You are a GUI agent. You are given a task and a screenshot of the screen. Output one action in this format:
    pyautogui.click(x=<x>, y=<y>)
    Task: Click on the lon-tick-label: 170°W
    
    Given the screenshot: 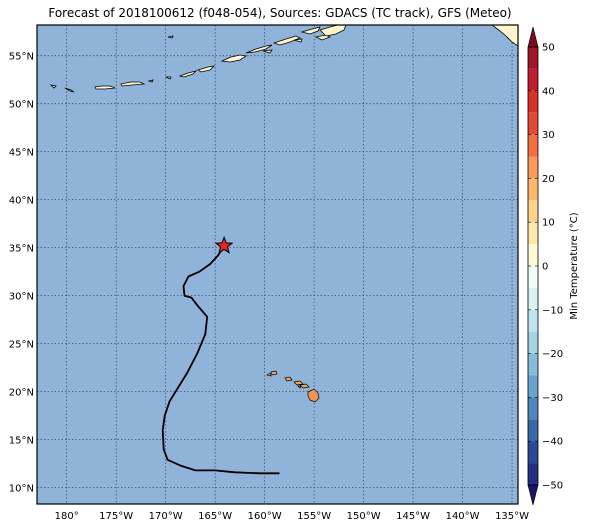 What is the action you would take?
    pyautogui.click(x=166, y=516)
    